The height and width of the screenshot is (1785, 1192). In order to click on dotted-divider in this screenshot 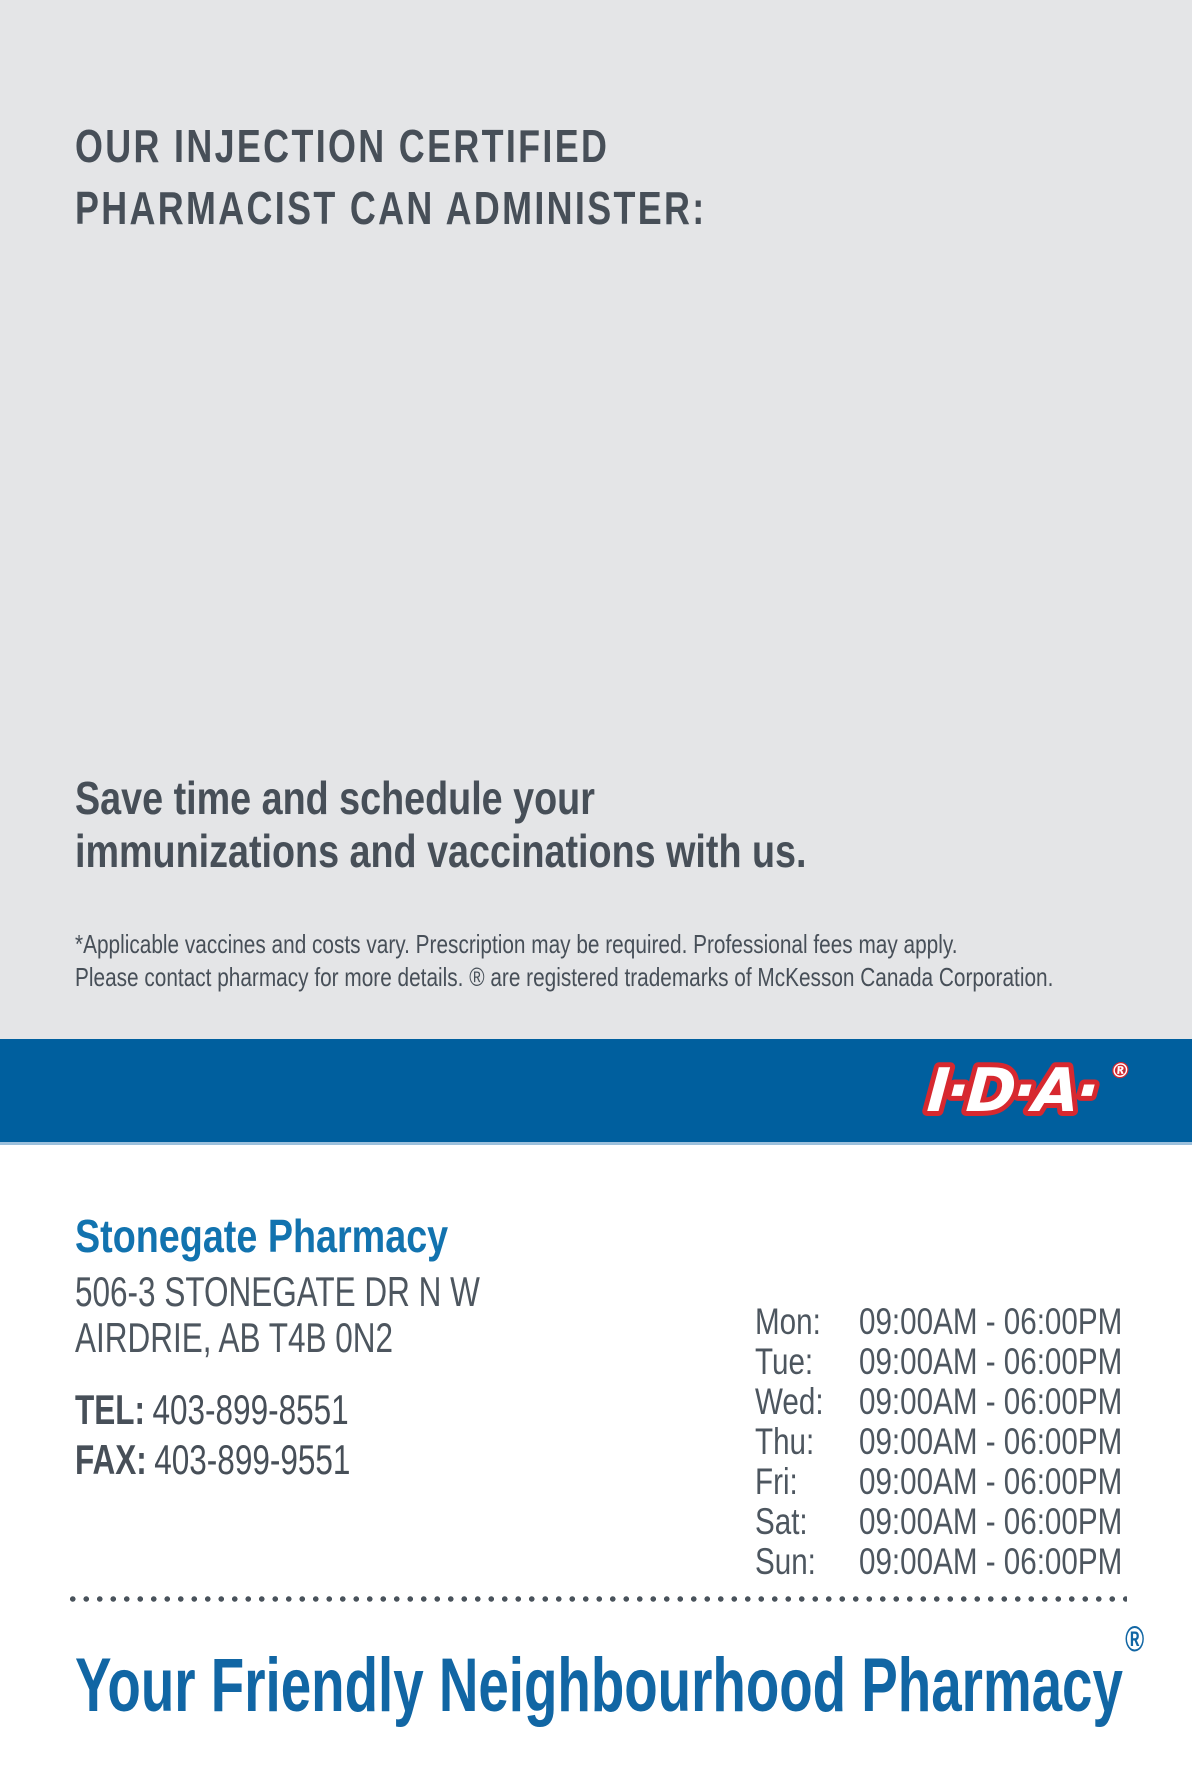, I will do `click(596, 1599)`.